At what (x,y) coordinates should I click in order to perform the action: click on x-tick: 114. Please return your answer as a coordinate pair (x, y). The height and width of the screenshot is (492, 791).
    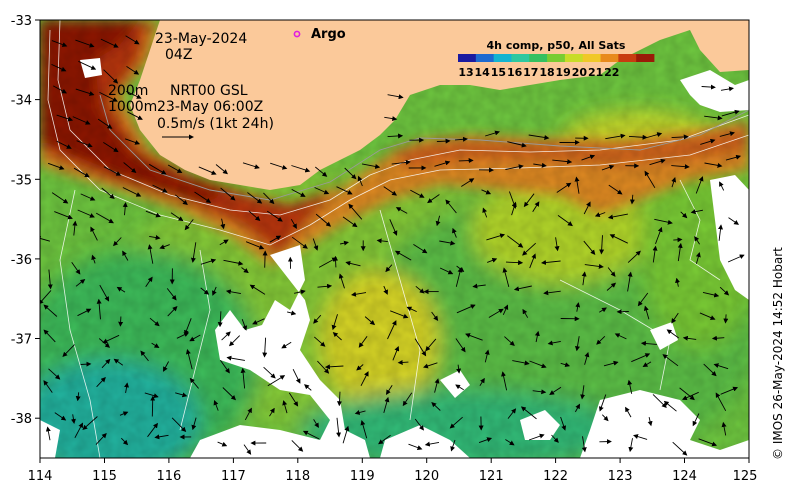
    Looking at the image, I should click on (40, 471).